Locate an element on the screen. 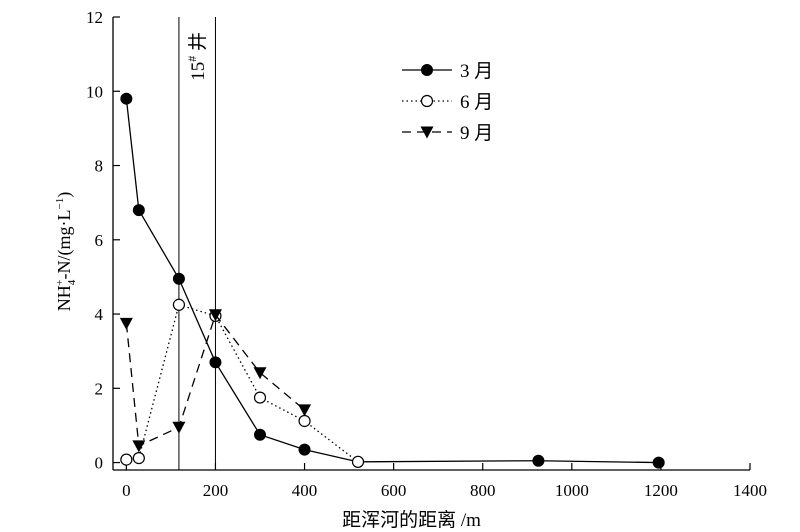 This screenshot has height=532, width=800. x-tick-label: 0 is located at coordinates (126, 490).